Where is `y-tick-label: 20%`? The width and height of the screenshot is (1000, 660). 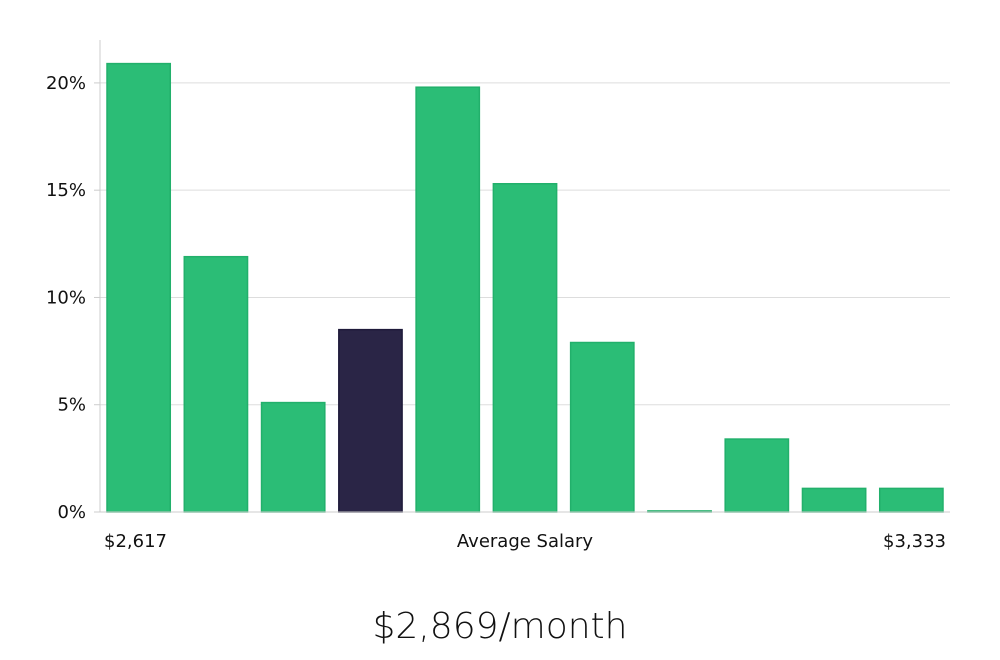
y-tick-label: 20% is located at coordinates (66, 83).